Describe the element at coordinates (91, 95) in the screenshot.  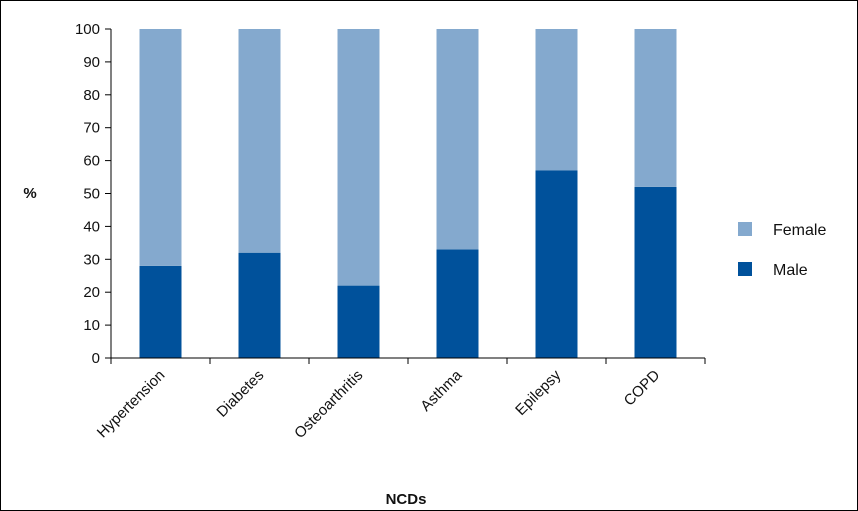
I see `y-tick-label: 80` at that location.